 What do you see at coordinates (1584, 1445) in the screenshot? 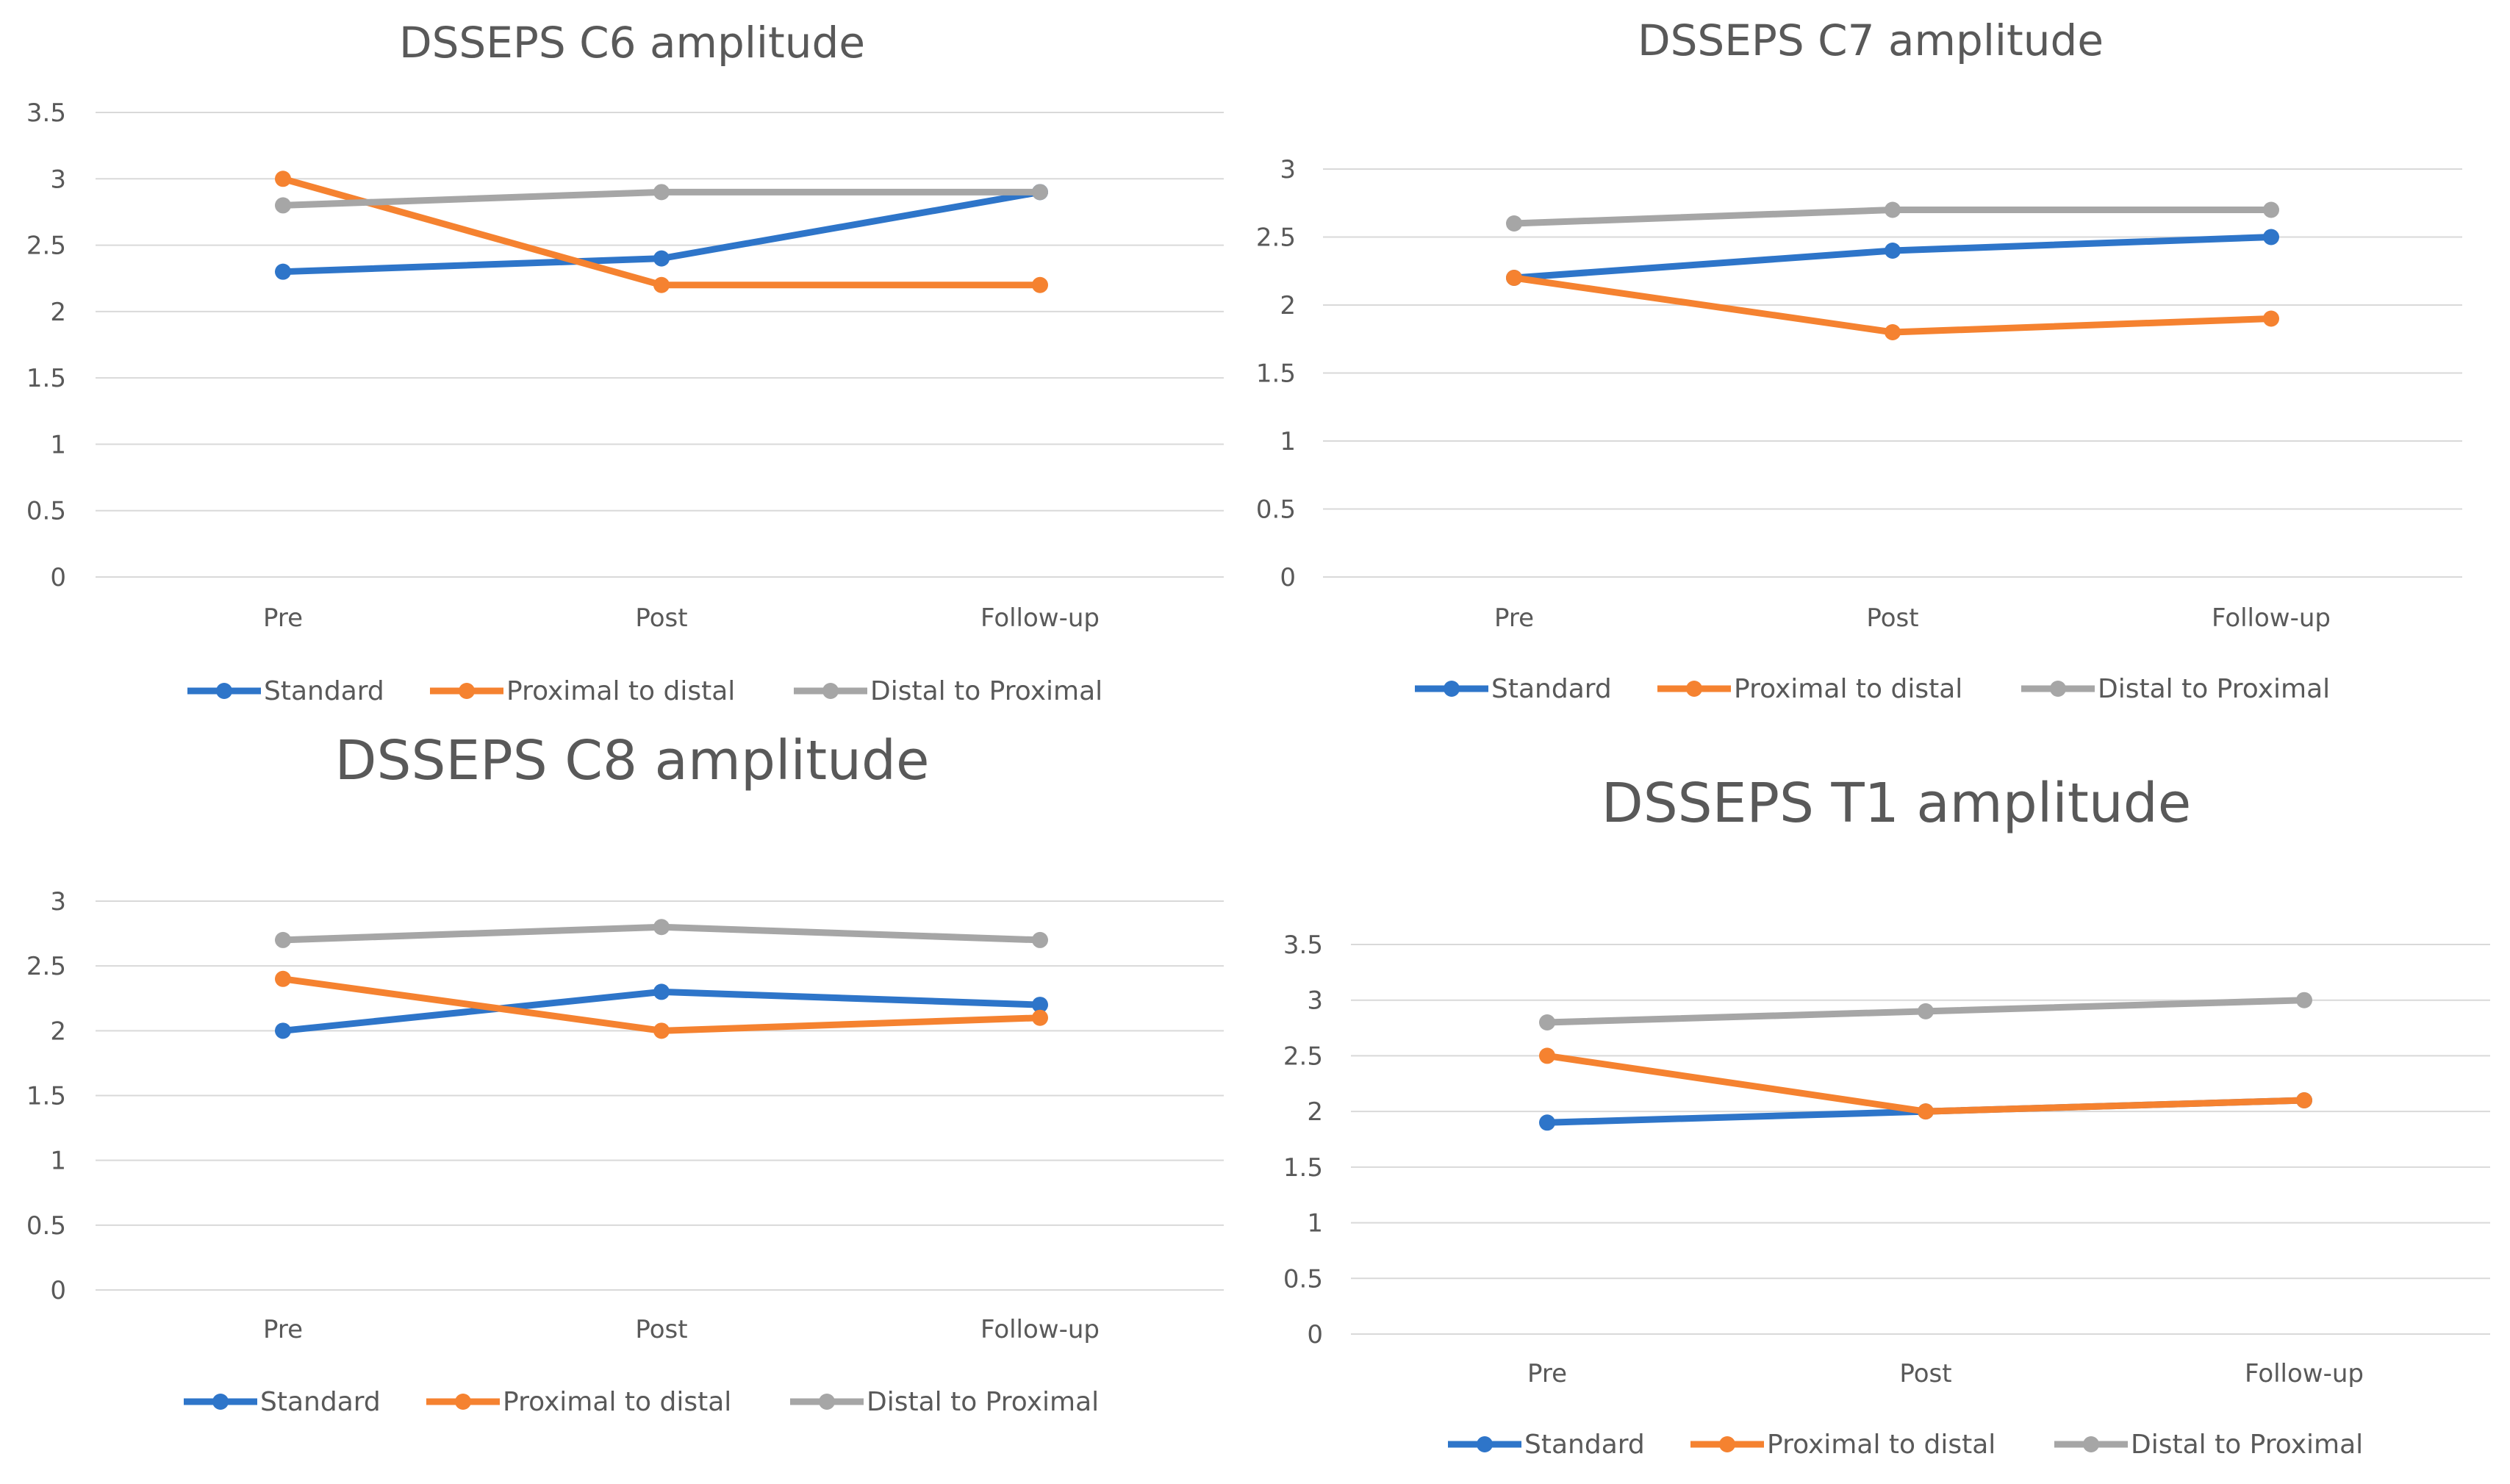
I see `legend-label: Standard` at bounding box center [1584, 1445].